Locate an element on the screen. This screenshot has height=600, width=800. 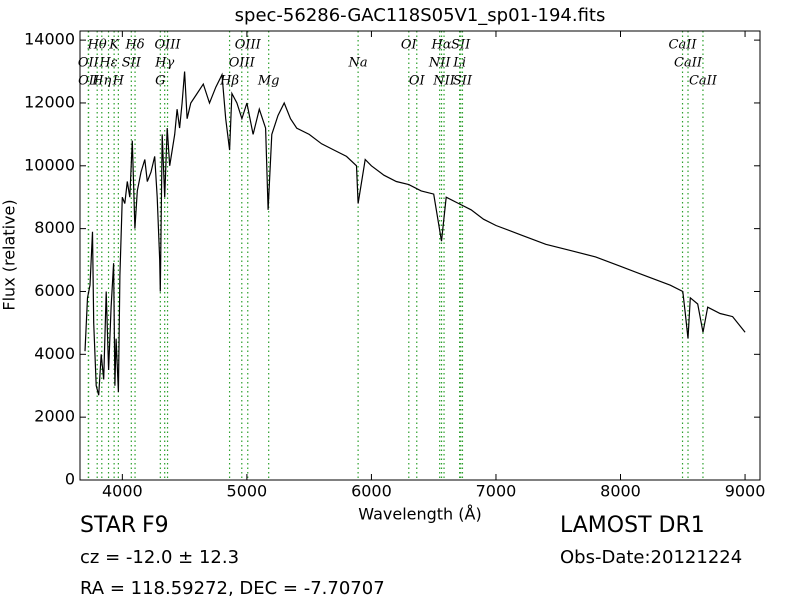
x-tick-label: 8000 is located at coordinates (620, 491).